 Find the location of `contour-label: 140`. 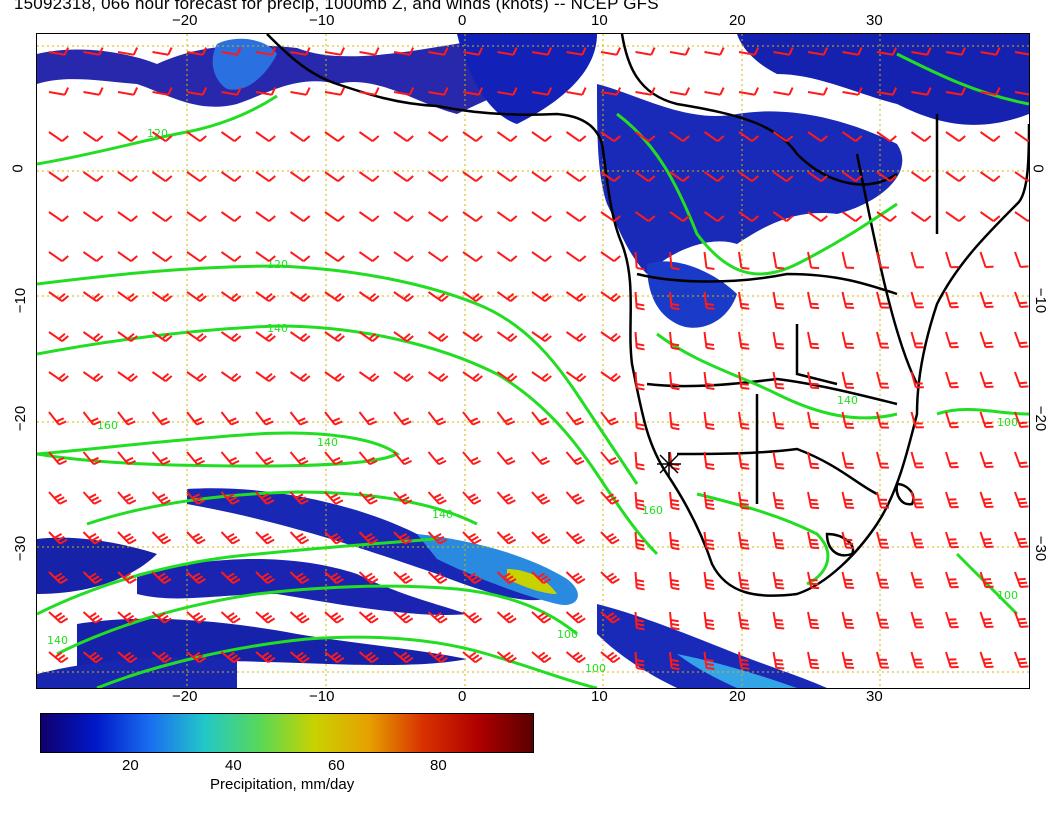

contour-label: 140 is located at coordinates (277, 328).